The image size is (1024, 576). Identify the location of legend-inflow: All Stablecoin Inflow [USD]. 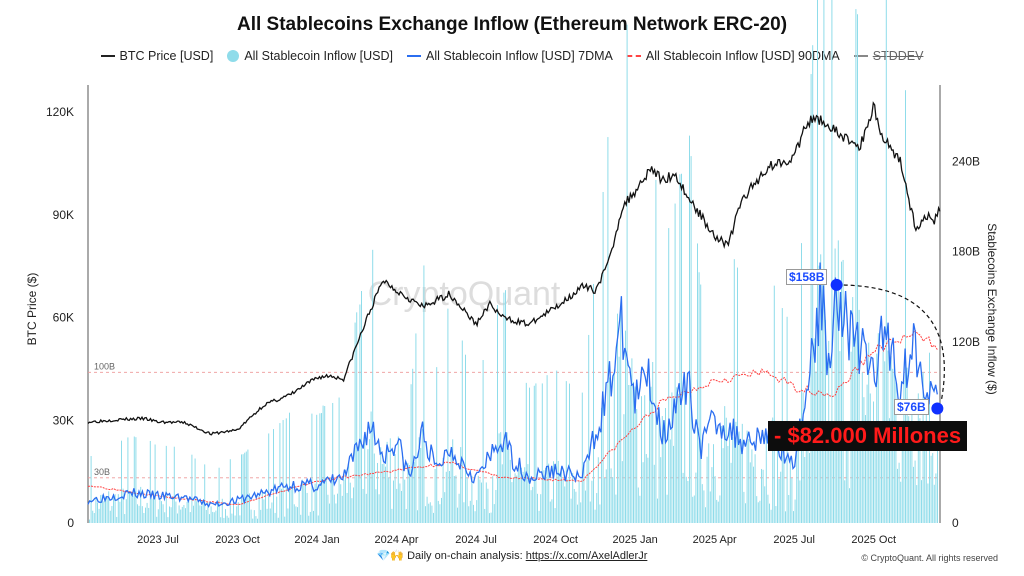
(310, 56).